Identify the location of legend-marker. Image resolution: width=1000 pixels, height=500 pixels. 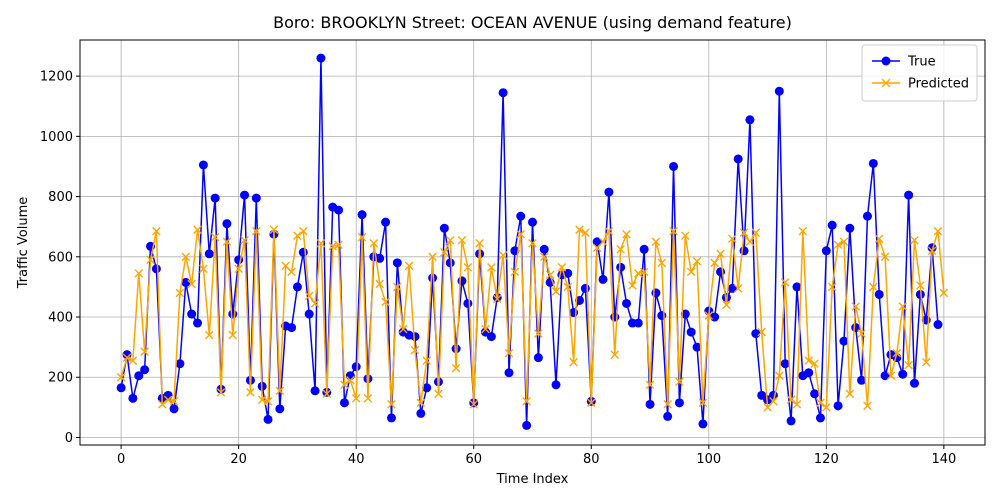
(886, 83).